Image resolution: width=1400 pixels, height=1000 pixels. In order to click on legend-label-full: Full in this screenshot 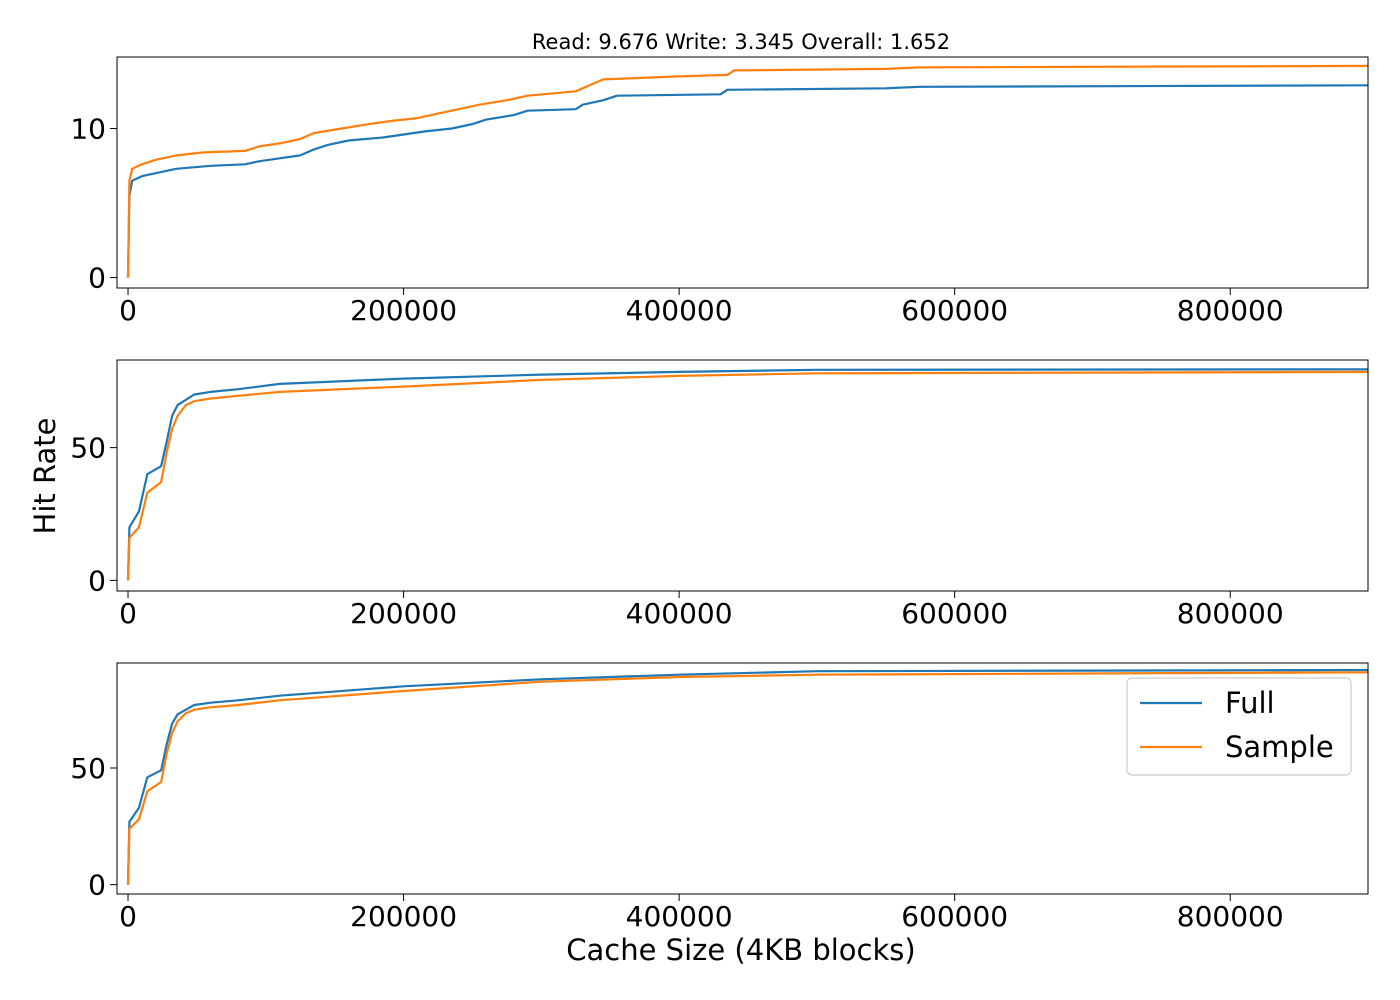, I will do `click(1250, 703)`.